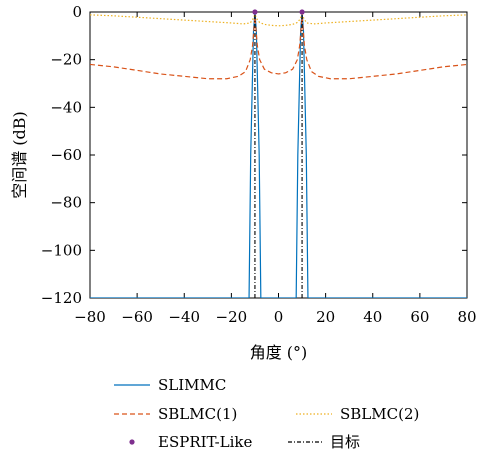 The height and width of the screenshot is (459, 480). Describe the element at coordinates (232, 317) in the screenshot. I see `x-tick-label: −20` at that location.